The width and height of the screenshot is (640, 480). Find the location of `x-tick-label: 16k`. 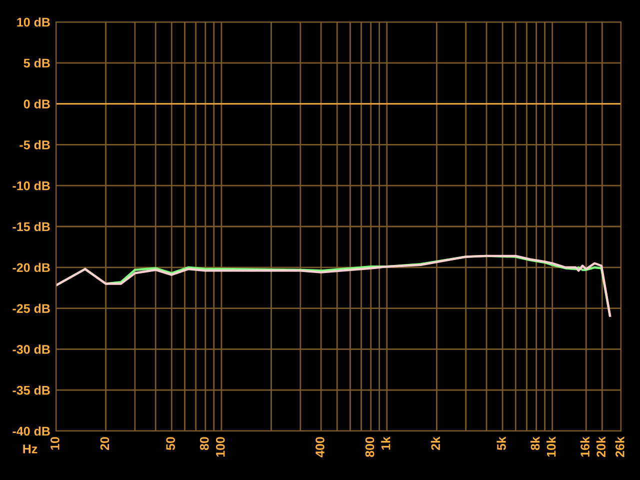

x-tick-label: 16k is located at coordinates (585, 446).